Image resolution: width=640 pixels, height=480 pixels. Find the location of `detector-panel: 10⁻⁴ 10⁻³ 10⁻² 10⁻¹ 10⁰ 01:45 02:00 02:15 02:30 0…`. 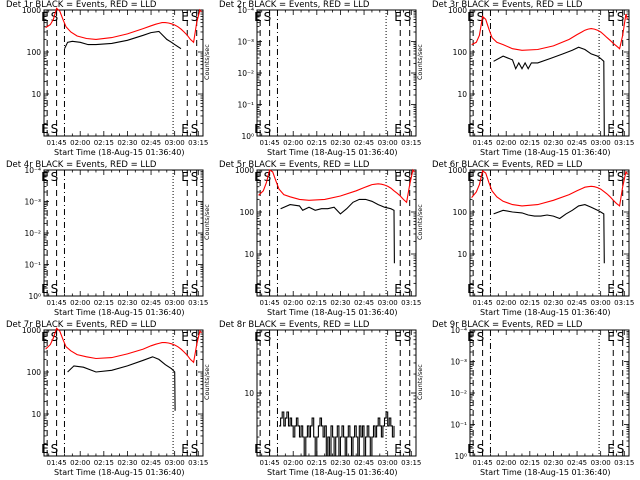

detector-panel: 10⁻⁴ 10⁻³ 10⁻² 10⁻¹ 10⁰ 01:45 02:00 02:15 02:30 0… is located at coordinates (106, 240).